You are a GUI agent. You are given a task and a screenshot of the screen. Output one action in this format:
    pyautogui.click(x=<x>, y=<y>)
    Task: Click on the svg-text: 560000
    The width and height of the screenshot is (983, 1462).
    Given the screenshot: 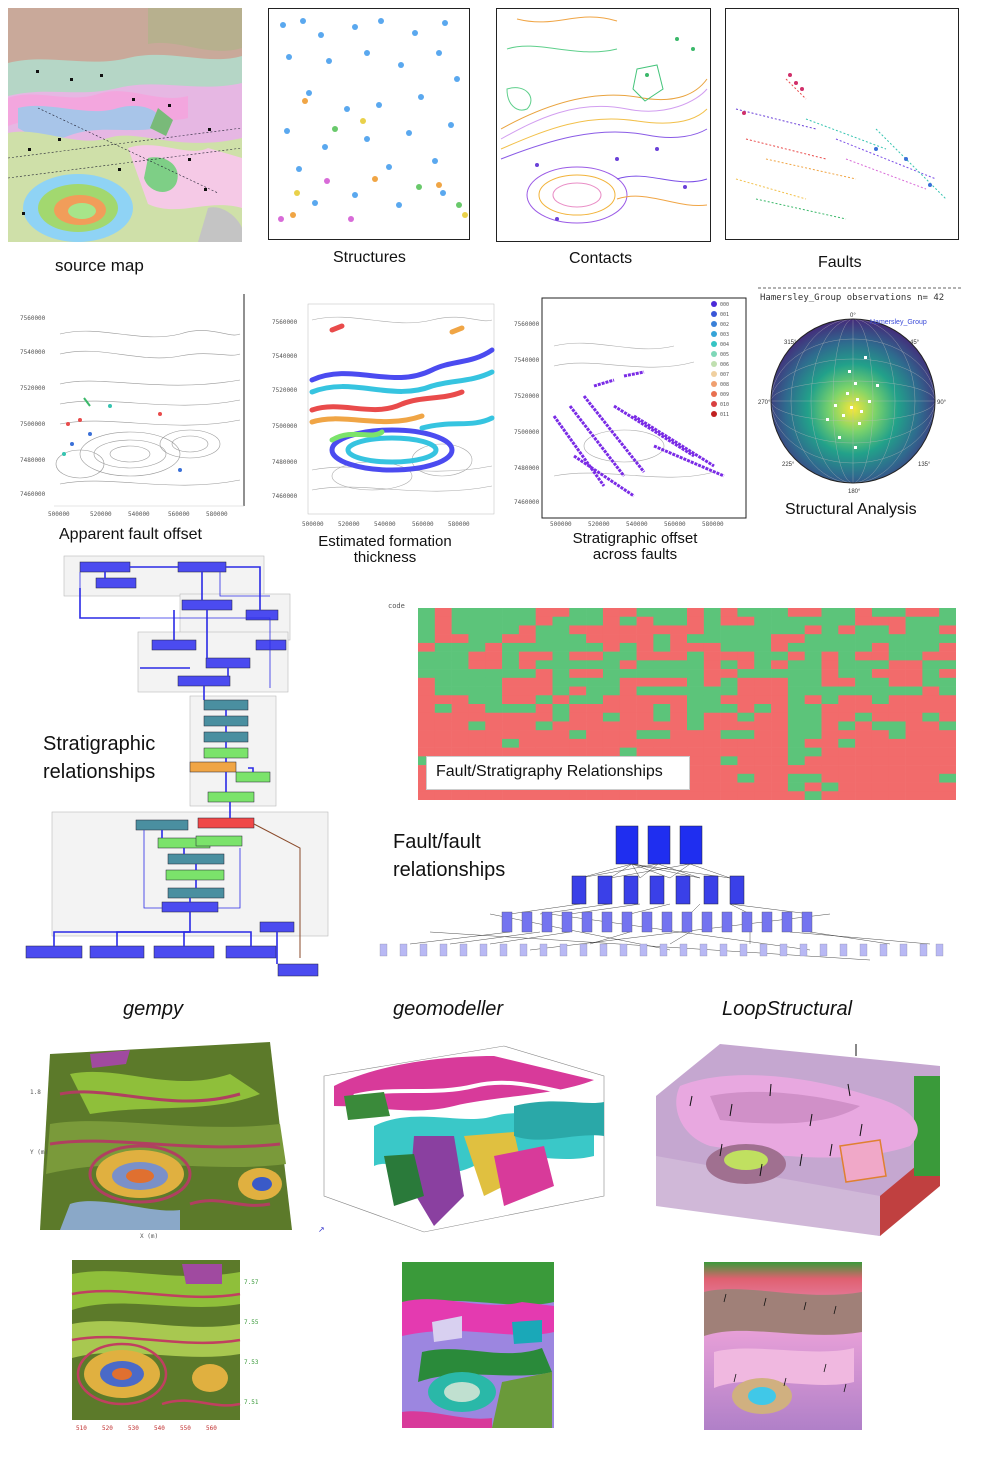 What is the action you would take?
    pyautogui.click(x=423, y=524)
    